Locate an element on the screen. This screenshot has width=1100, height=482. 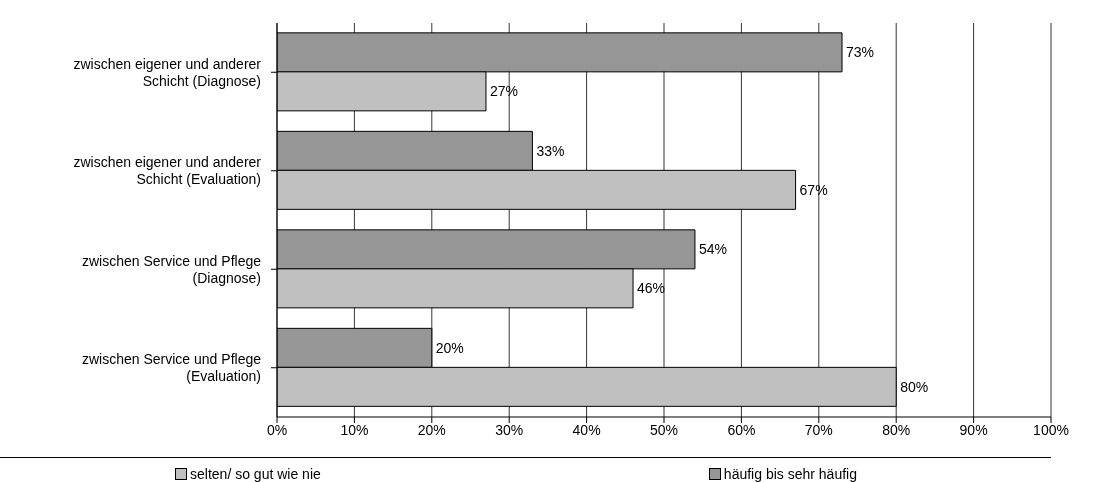
data-label: 20% is located at coordinates (449, 347).